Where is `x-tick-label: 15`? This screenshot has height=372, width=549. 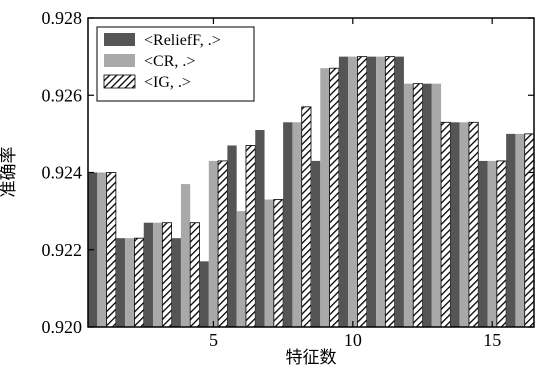 x-tick-label: 15 is located at coordinates (492, 340).